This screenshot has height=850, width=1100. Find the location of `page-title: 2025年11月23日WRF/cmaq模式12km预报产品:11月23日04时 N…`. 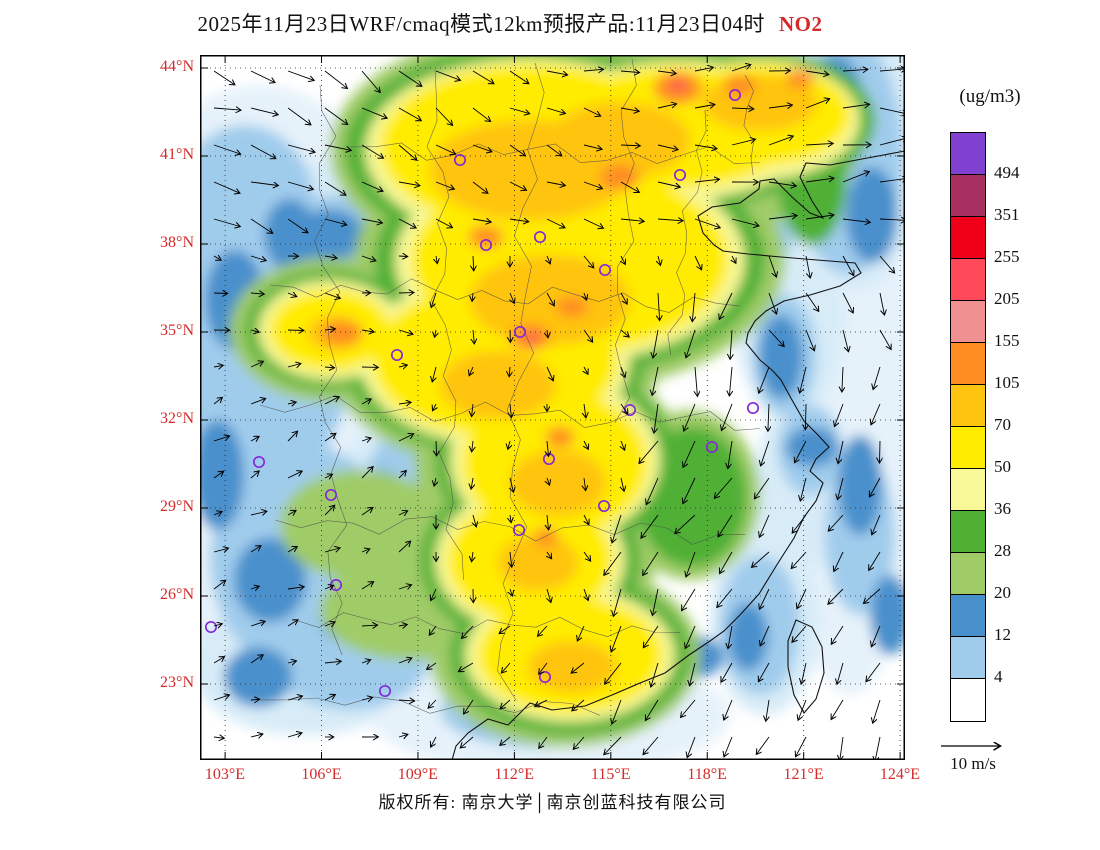

page-title: 2025年11月23日WRF/cmaq模式12km预报产品:11月23日04时 N… is located at coordinates (510, 23).